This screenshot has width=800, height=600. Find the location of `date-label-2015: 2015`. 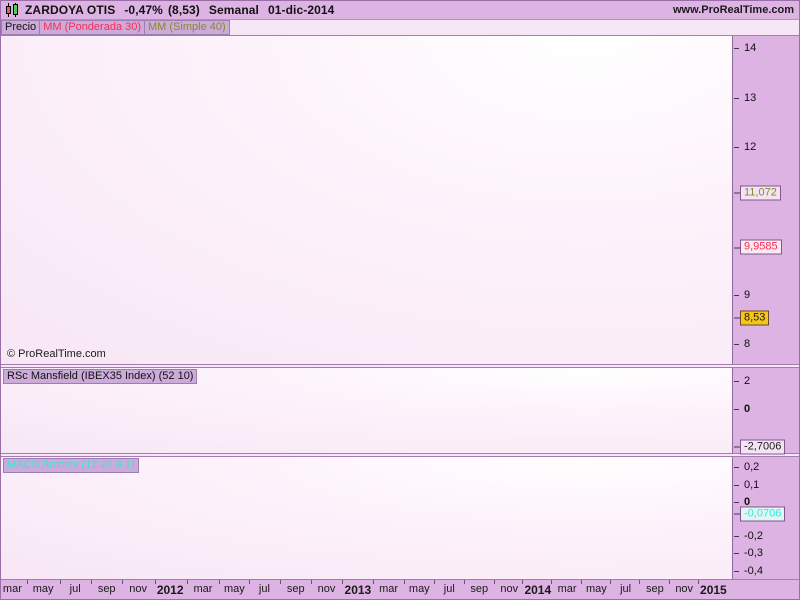

date-label-2015: 2015 is located at coordinates (713, 590).